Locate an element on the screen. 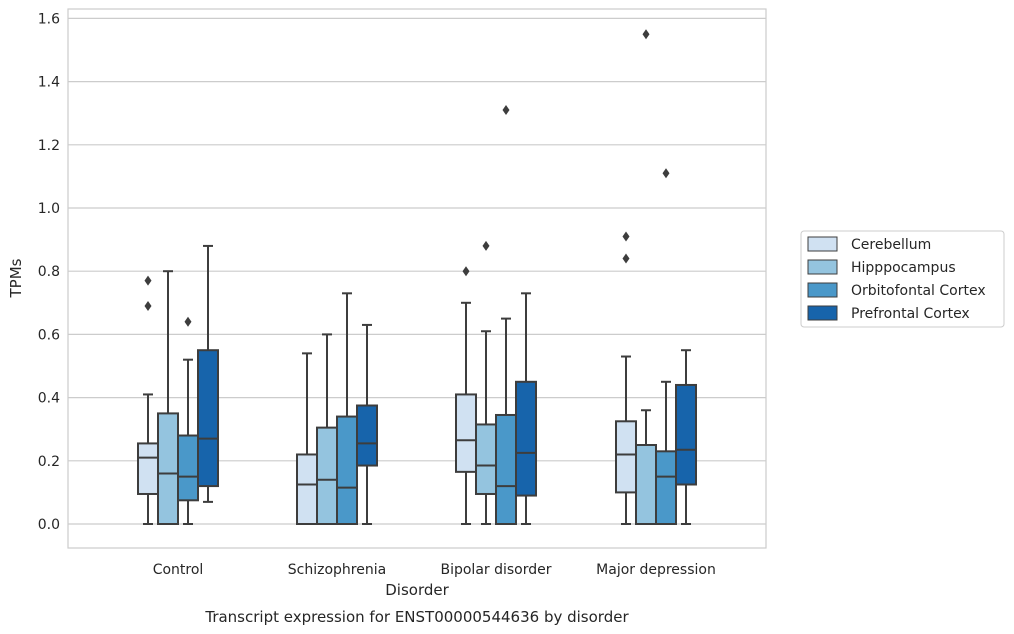 Image resolution: width=1014 pixels, height=634 pixels. x-tick-label: Schizophrenia is located at coordinates (337, 570).